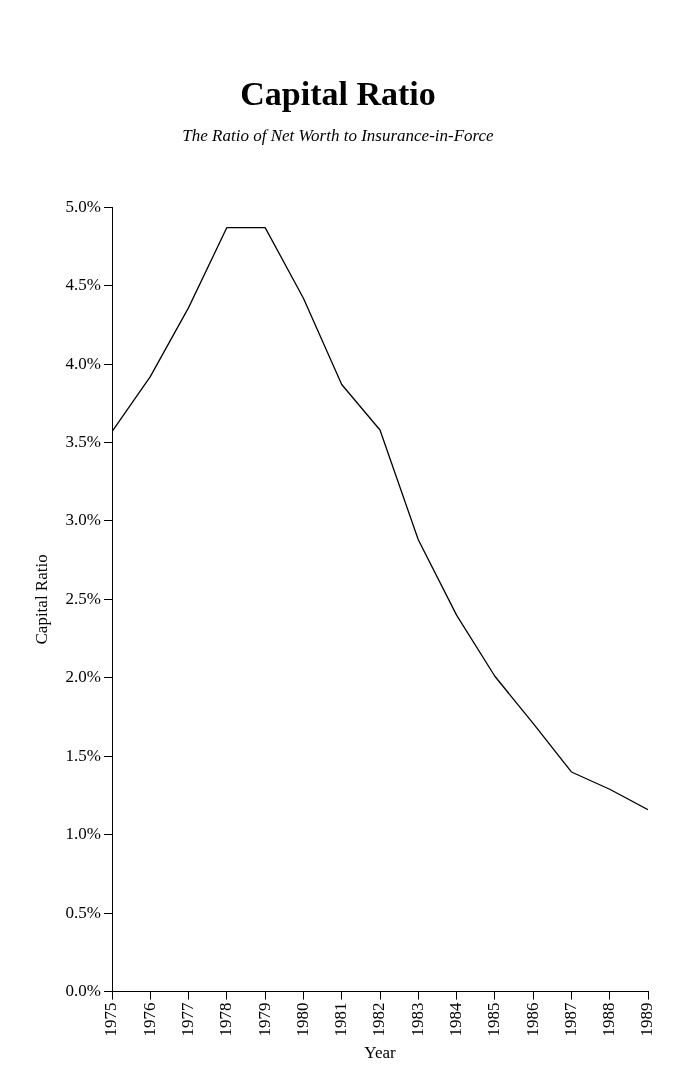 The height and width of the screenshot is (1089, 687). I want to click on x-tick-label: 1976, so click(149, 1019).